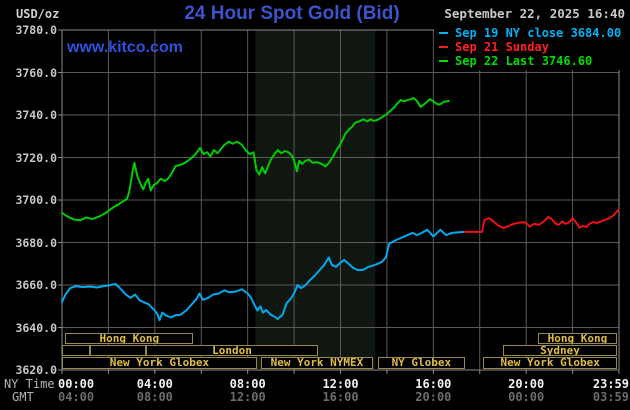 The width and height of the screenshot is (630, 410). I want to click on y-axis-label: 3680.0, so click(36, 242).